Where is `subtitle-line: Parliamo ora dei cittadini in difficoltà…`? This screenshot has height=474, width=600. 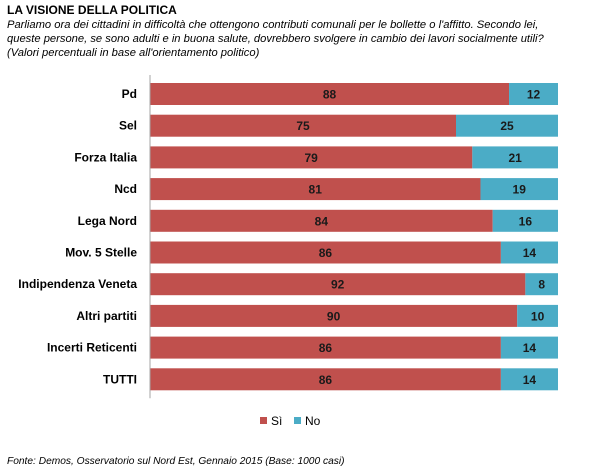
subtitle-line: Parliamo ora dei cittadini in difficoltà… is located at coordinates (273, 25).